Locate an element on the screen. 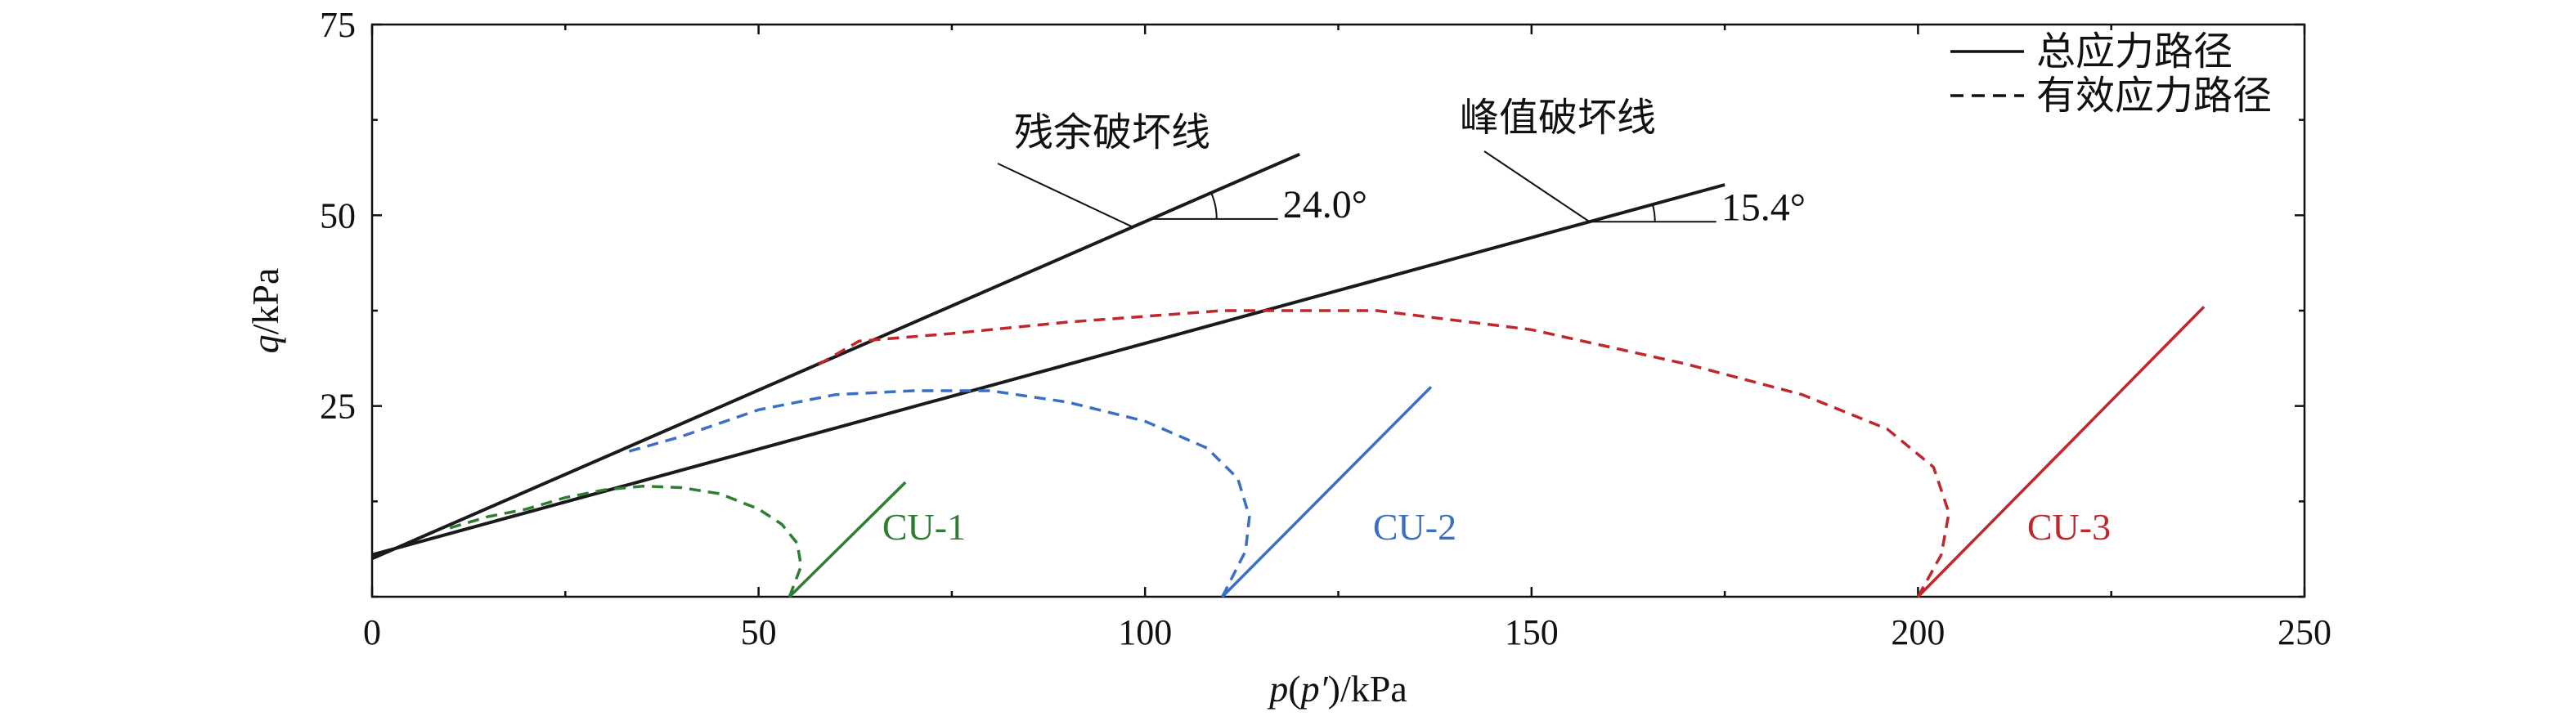 The image size is (2576, 721). x-tick-label: 250 is located at coordinates (2305, 632).